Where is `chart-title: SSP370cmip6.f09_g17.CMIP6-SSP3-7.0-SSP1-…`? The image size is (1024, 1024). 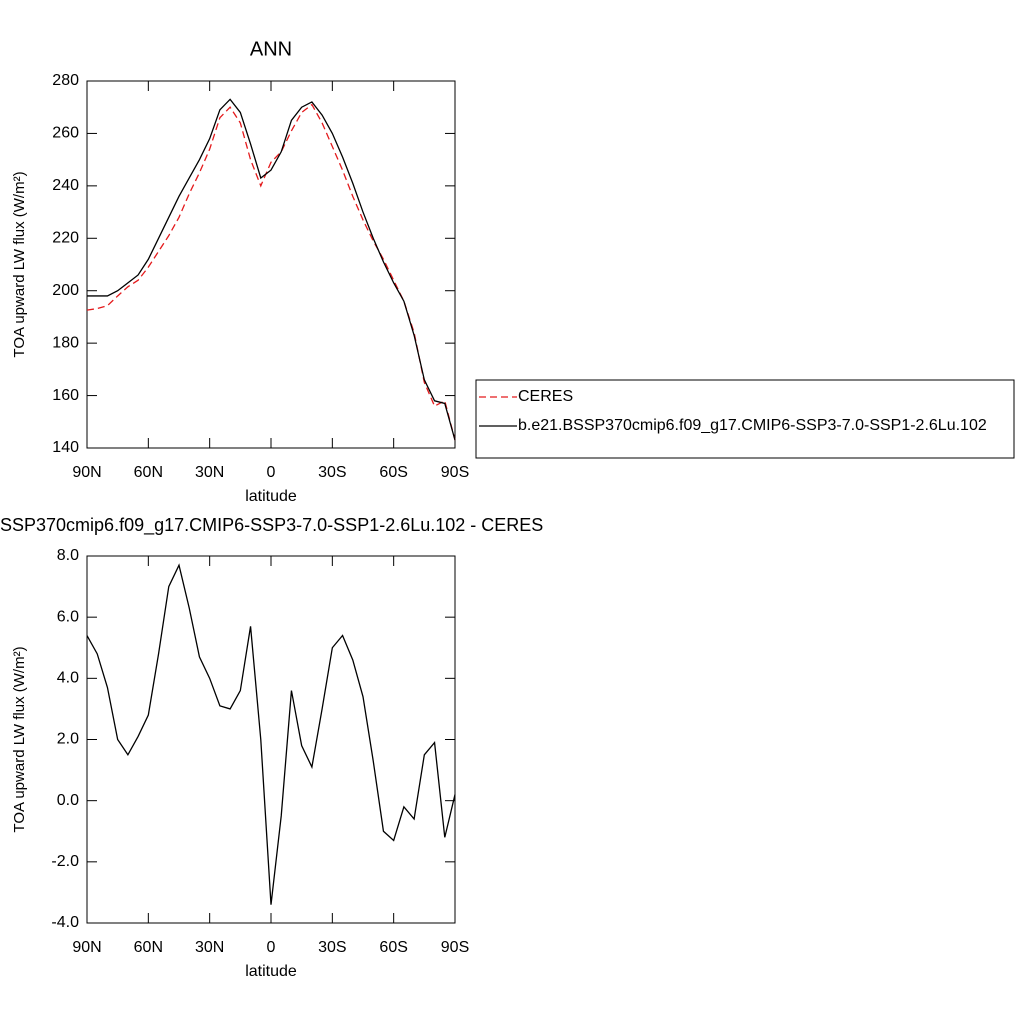
chart-title: SSP370cmip6.f09_g17.CMIP6-SSP3-7.0-SSP1-… is located at coordinates (271, 525).